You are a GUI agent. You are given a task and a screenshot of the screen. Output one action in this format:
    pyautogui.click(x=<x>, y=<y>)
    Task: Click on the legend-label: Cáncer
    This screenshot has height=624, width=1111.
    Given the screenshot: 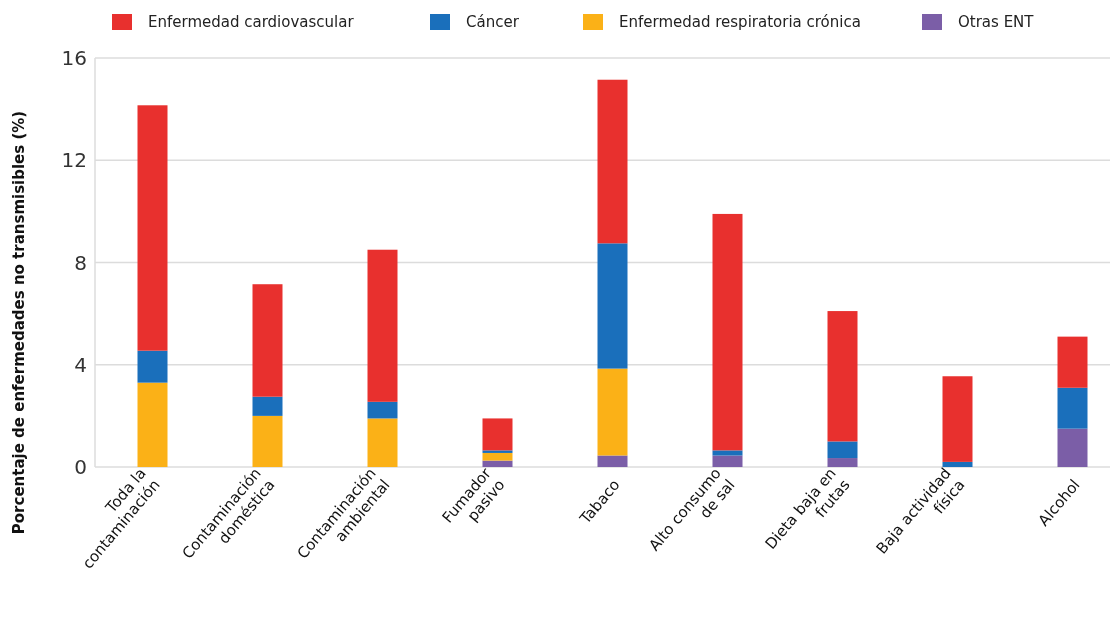 What is the action you would take?
    pyautogui.click(x=493, y=22)
    